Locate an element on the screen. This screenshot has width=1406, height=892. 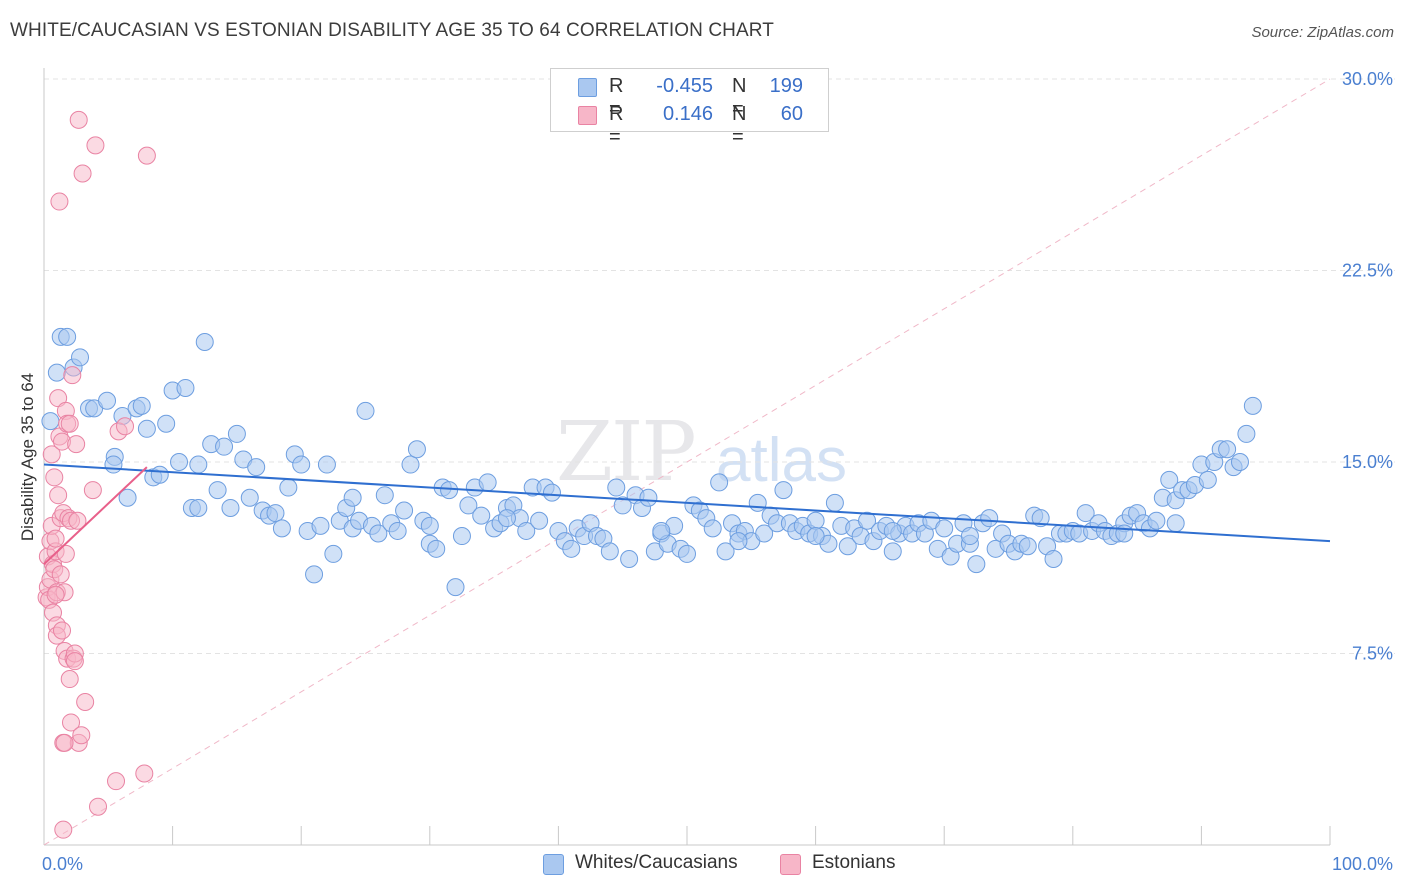
legend-swatch-whites is located at coordinates (587, 87).